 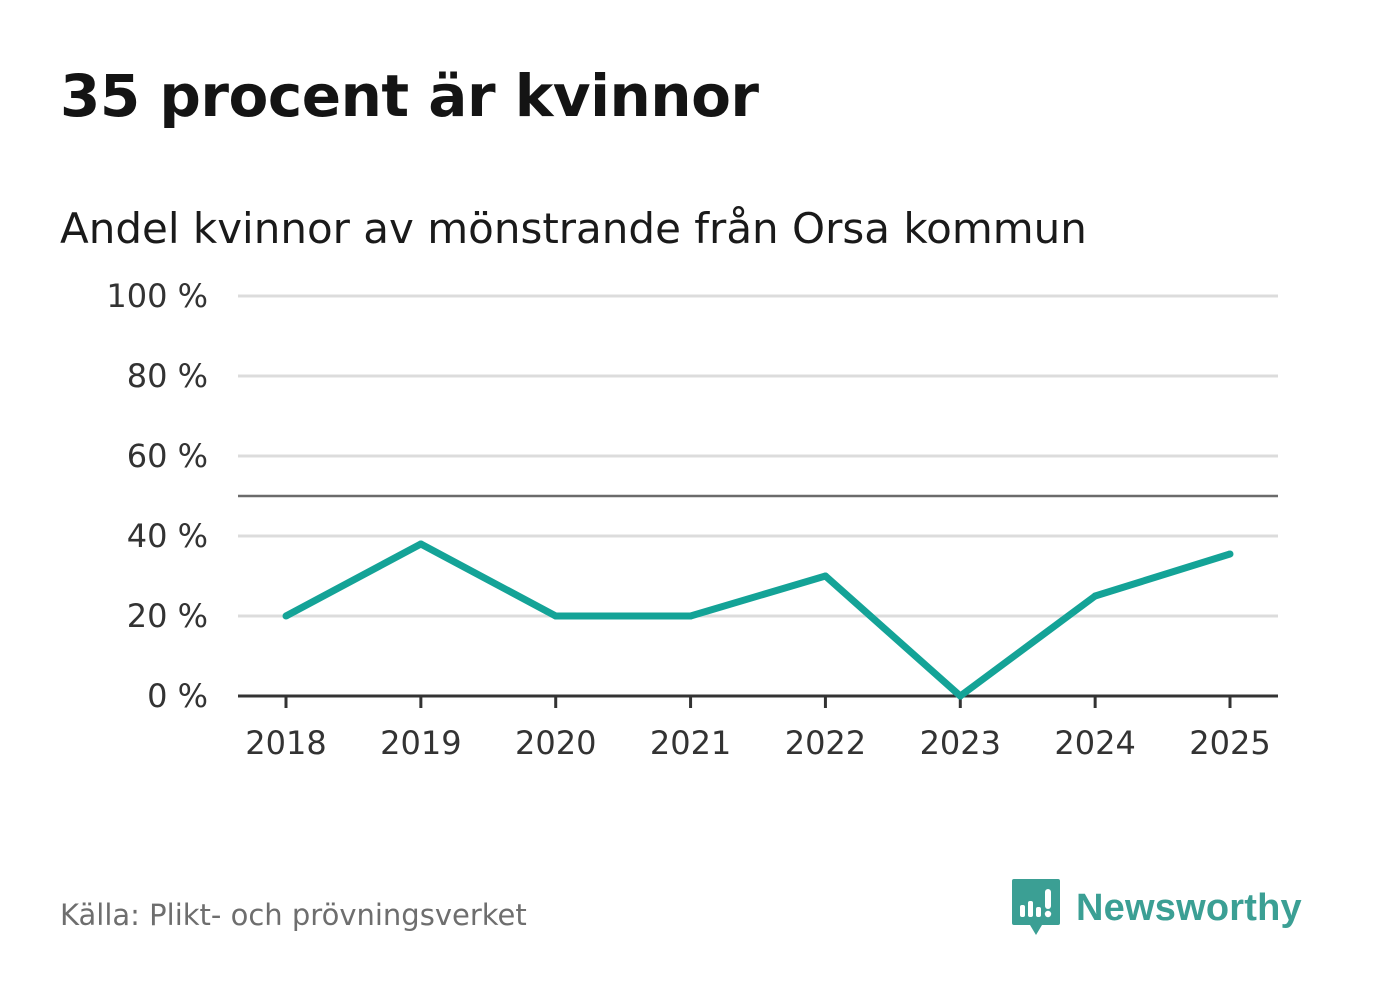 What do you see at coordinates (1036, 907) in the screenshot?
I see `newsworthy-logo-icon` at bounding box center [1036, 907].